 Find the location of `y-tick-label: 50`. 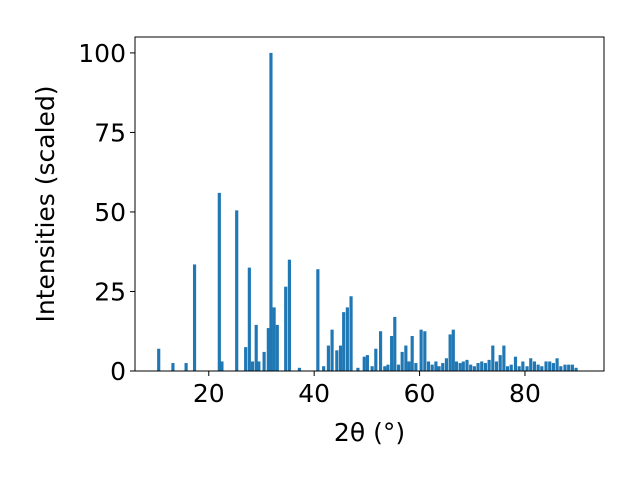

y-tick-label: 50 is located at coordinates (110, 212).